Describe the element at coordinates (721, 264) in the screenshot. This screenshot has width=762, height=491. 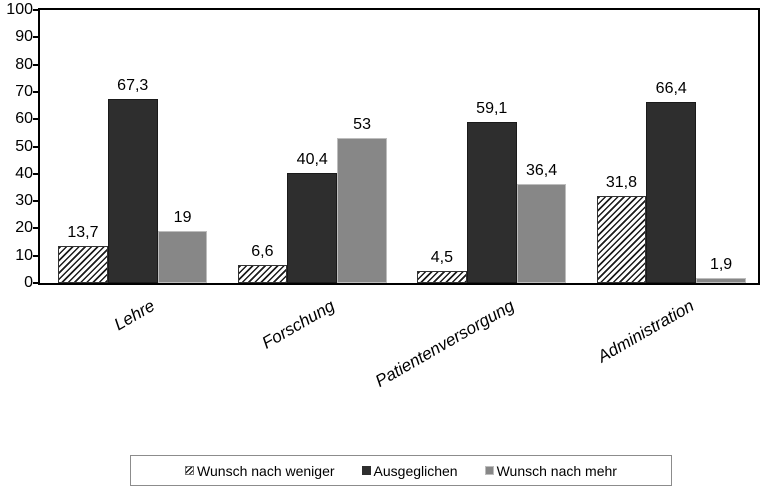
I see `bar-value-label: 1,9` at that location.